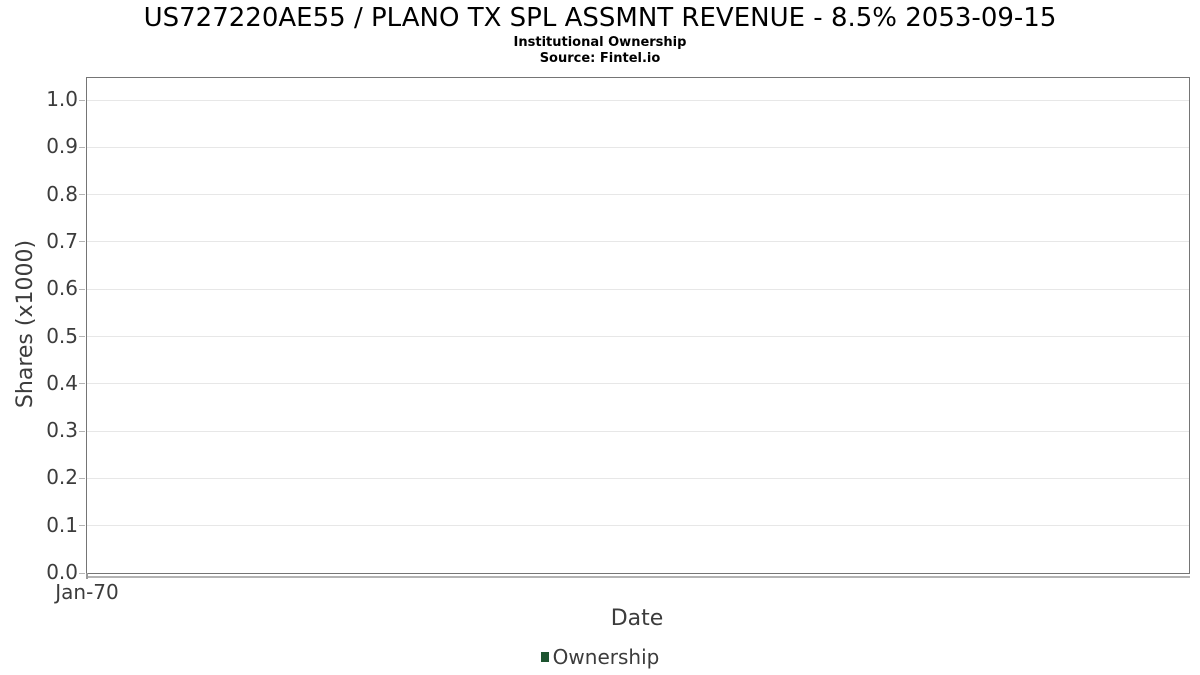 This screenshot has height=675, width=1200. I want to click on y-tick-label: 0.0, so click(62, 572).